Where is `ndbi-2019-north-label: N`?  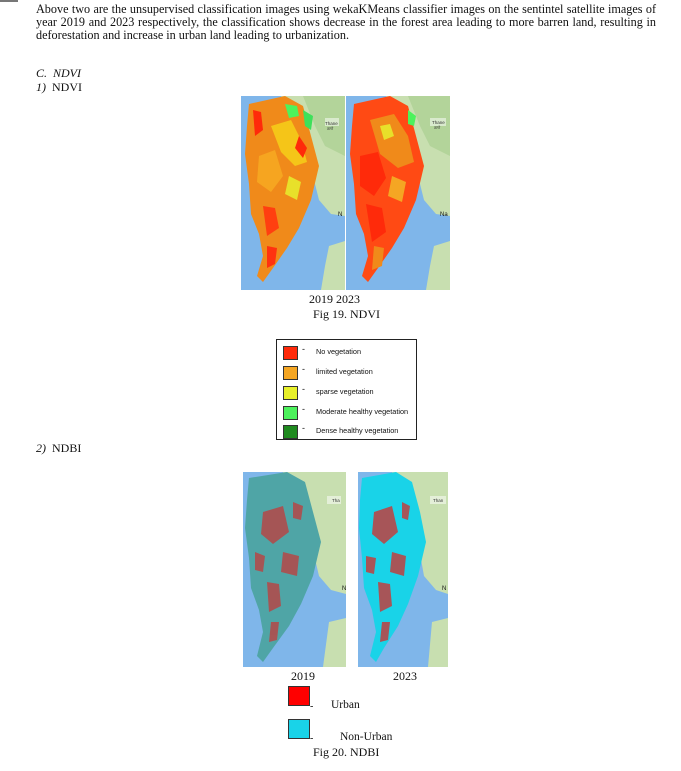 ndbi-2019-north-label: N is located at coordinates (344, 589).